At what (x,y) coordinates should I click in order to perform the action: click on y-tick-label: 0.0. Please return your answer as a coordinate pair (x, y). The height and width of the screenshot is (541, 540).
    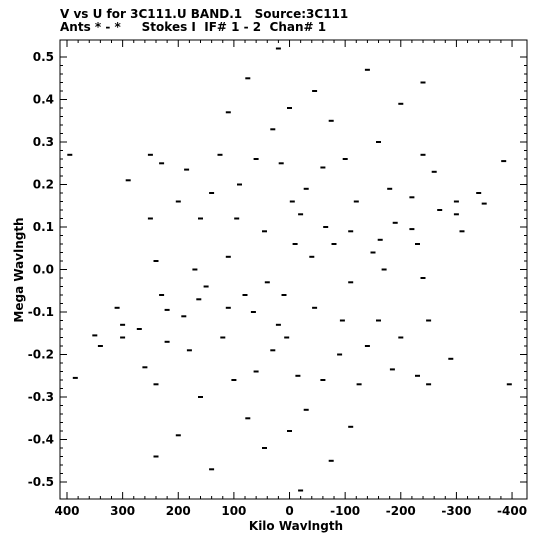
    Looking at the image, I should click on (43, 270).